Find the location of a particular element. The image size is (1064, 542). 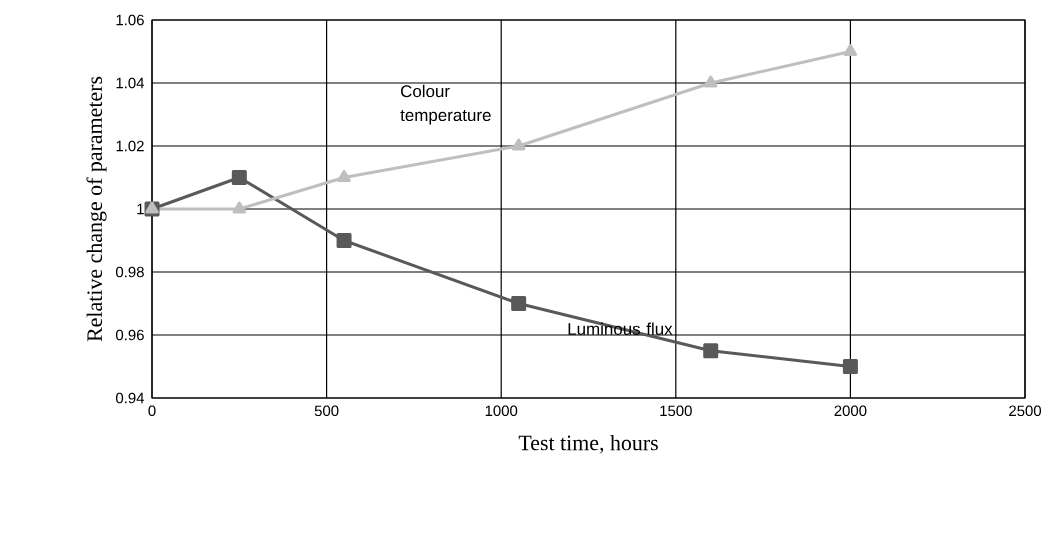

x-tick-label: 1000 is located at coordinates (501, 411).